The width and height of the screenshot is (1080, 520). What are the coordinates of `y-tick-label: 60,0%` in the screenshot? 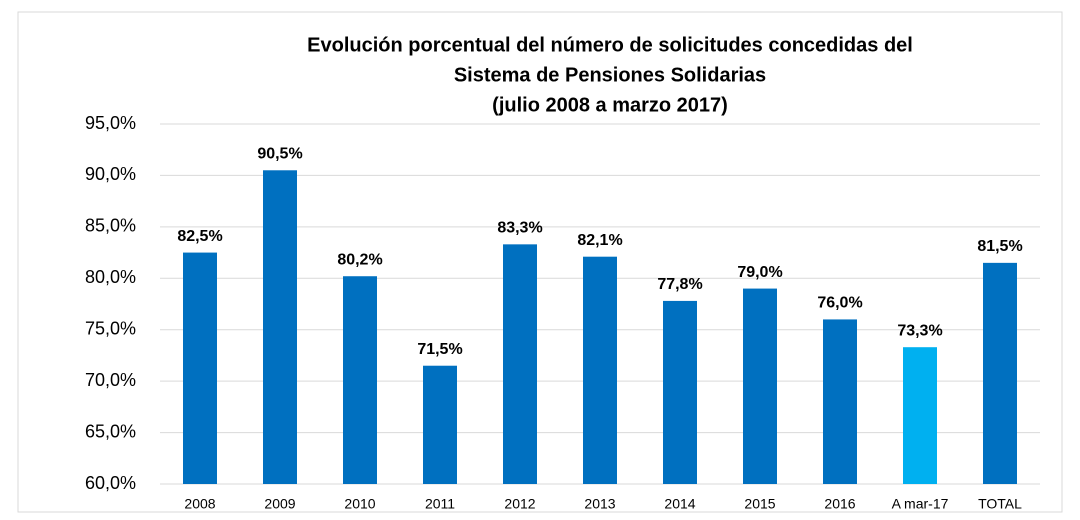 It's located at (110, 483).